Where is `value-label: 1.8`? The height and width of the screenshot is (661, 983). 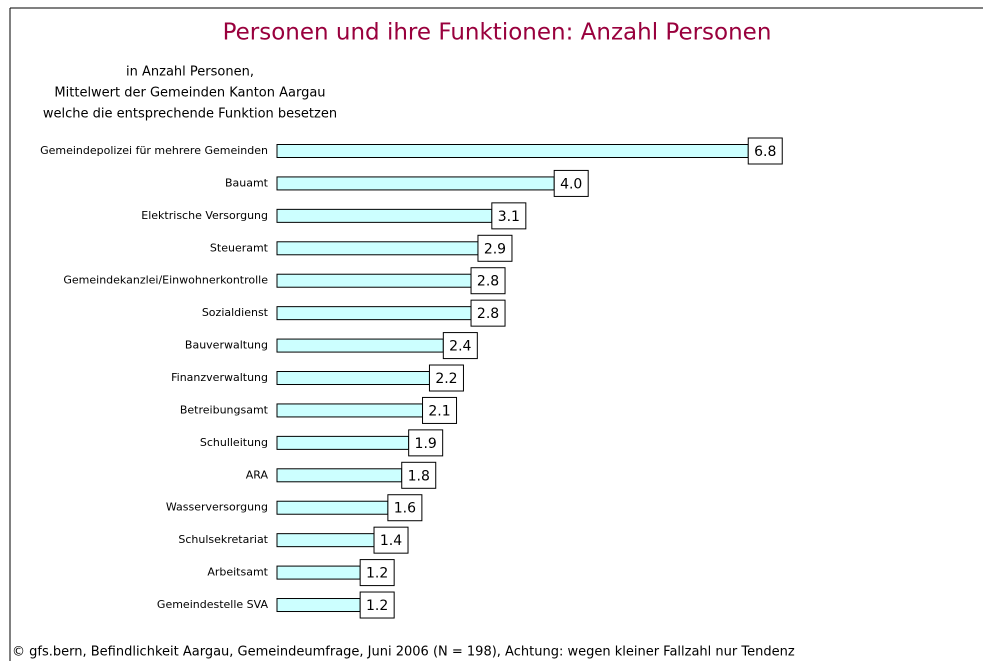
value-label: 1.8 is located at coordinates (419, 476).